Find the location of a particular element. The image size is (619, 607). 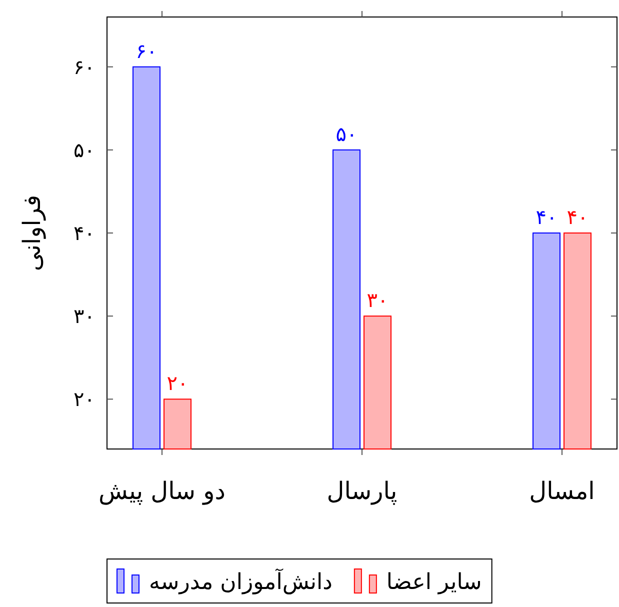

y-tick-label: ۴۰ is located at coordinates (84, 233).